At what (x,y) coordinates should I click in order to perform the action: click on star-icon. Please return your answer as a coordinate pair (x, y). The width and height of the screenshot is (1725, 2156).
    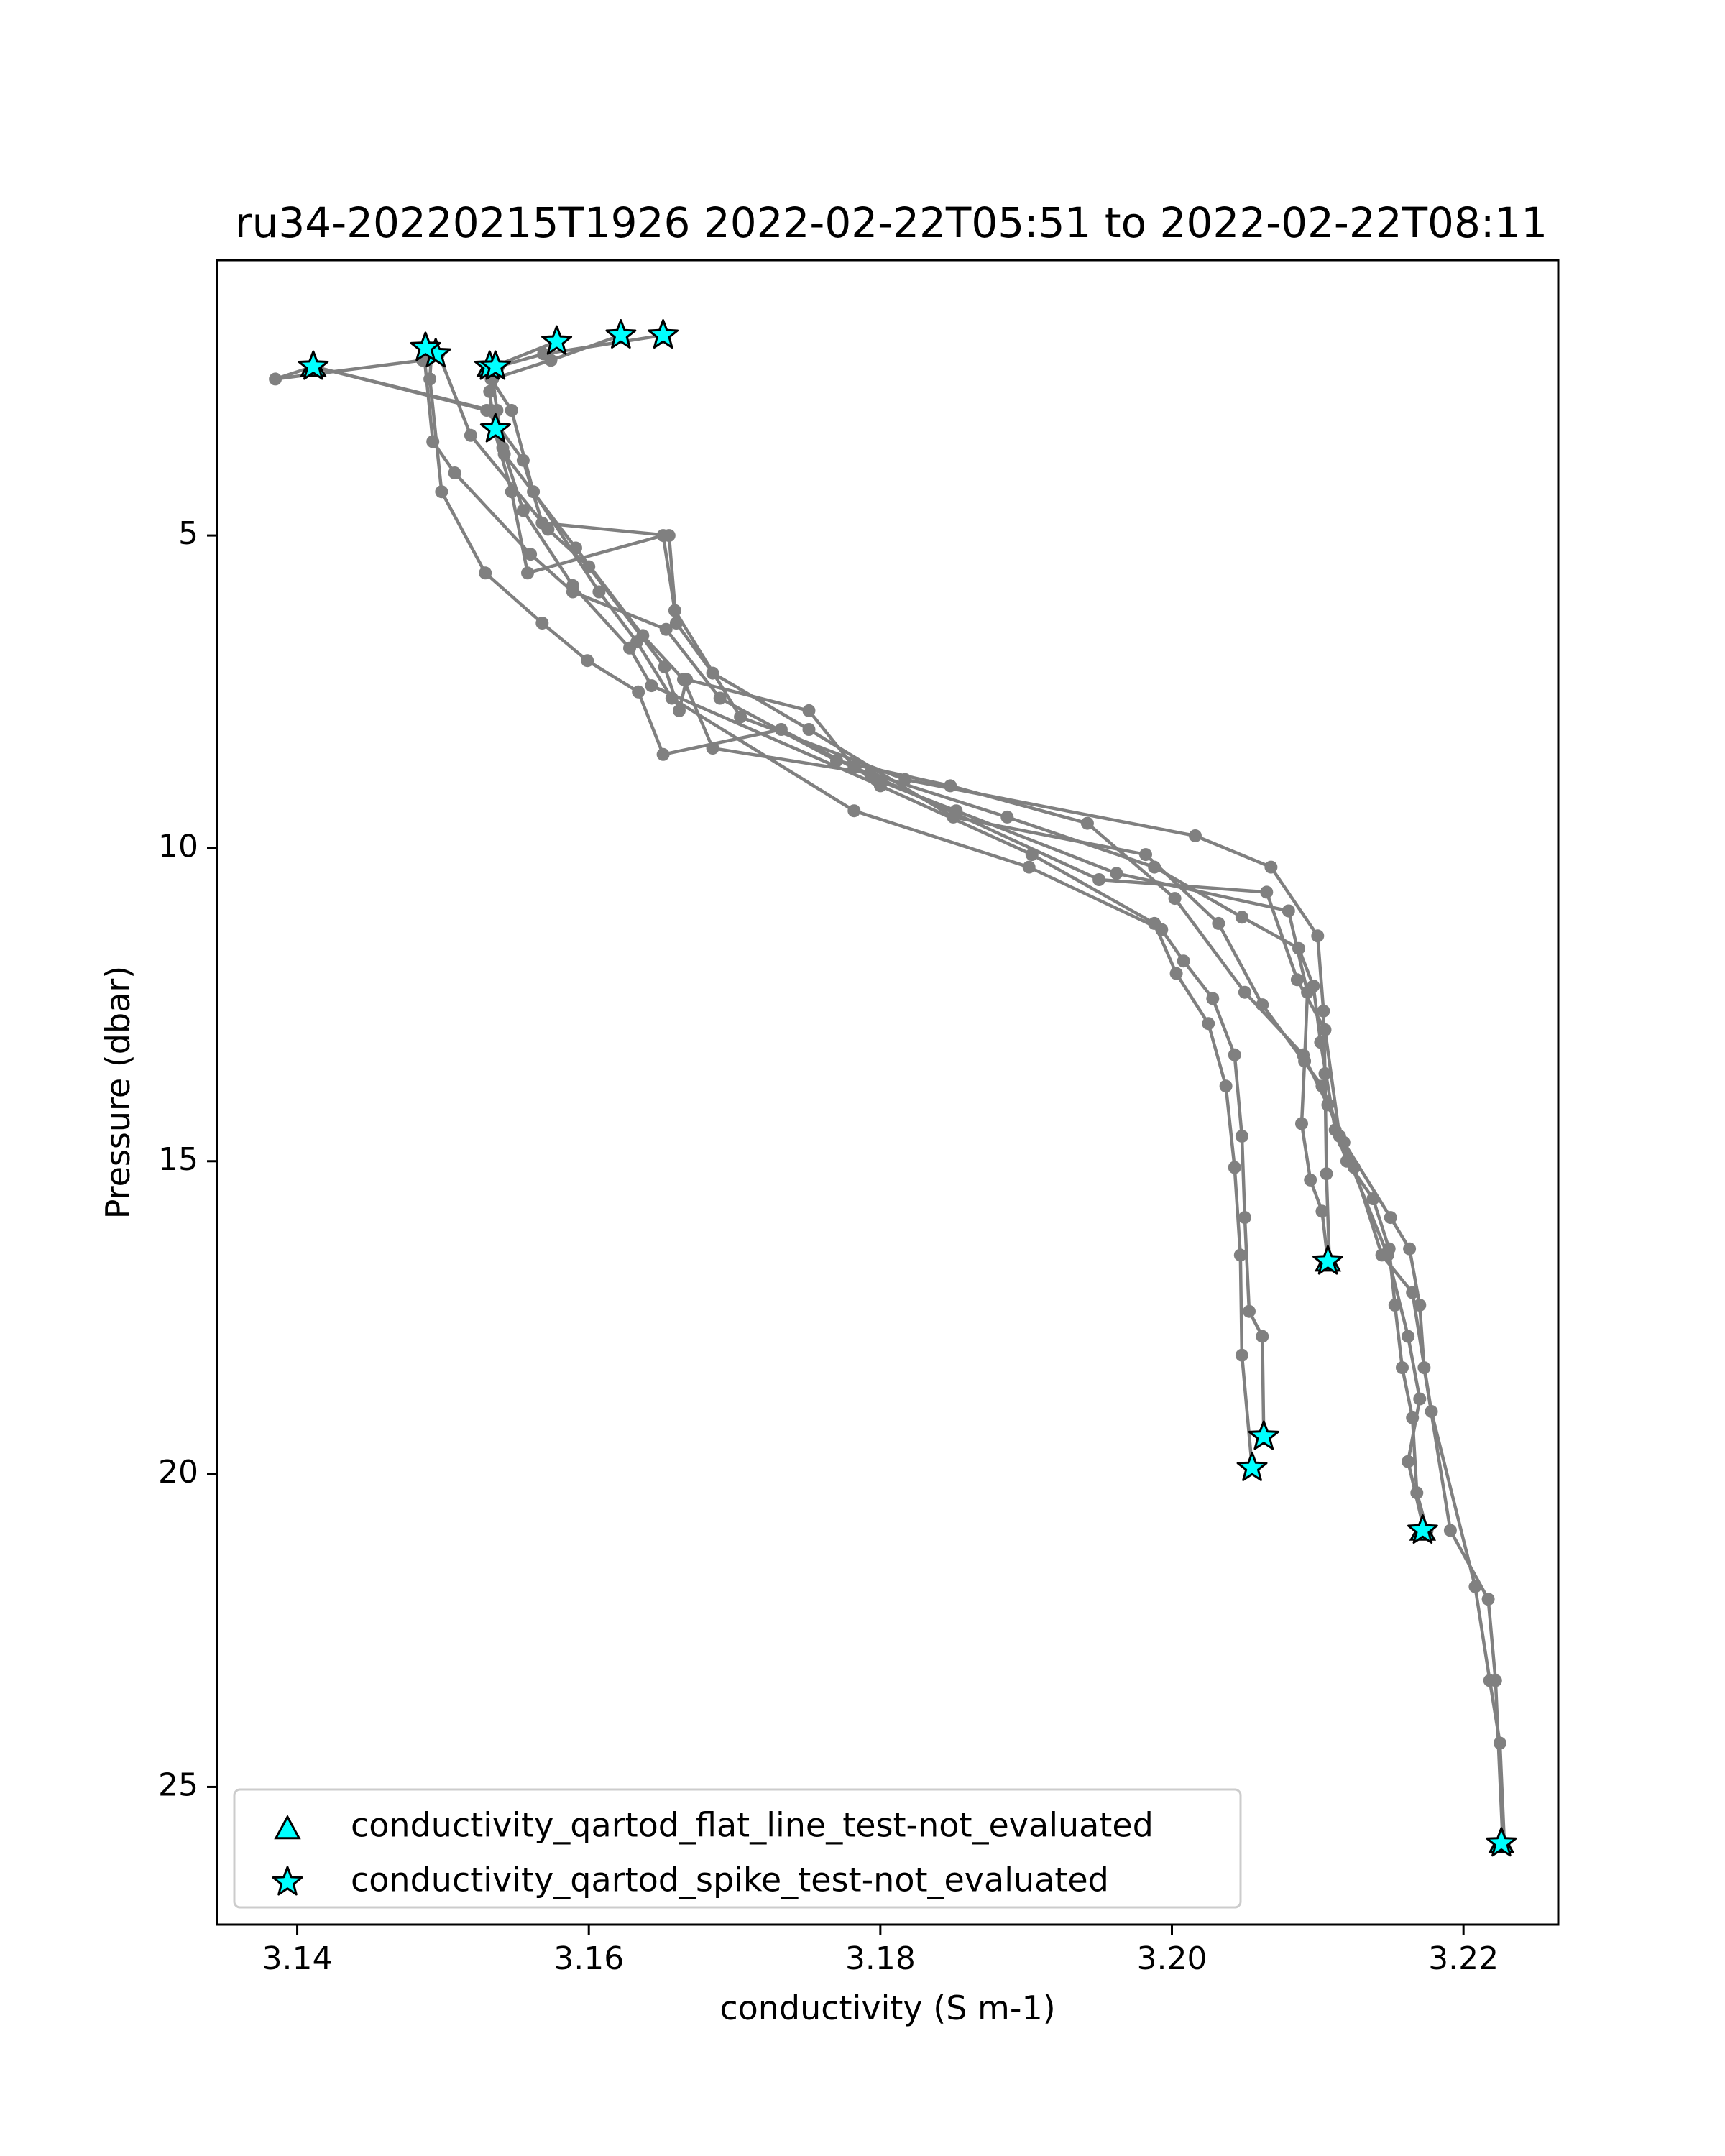
    Looking at the image, I should click on (287, 1881).